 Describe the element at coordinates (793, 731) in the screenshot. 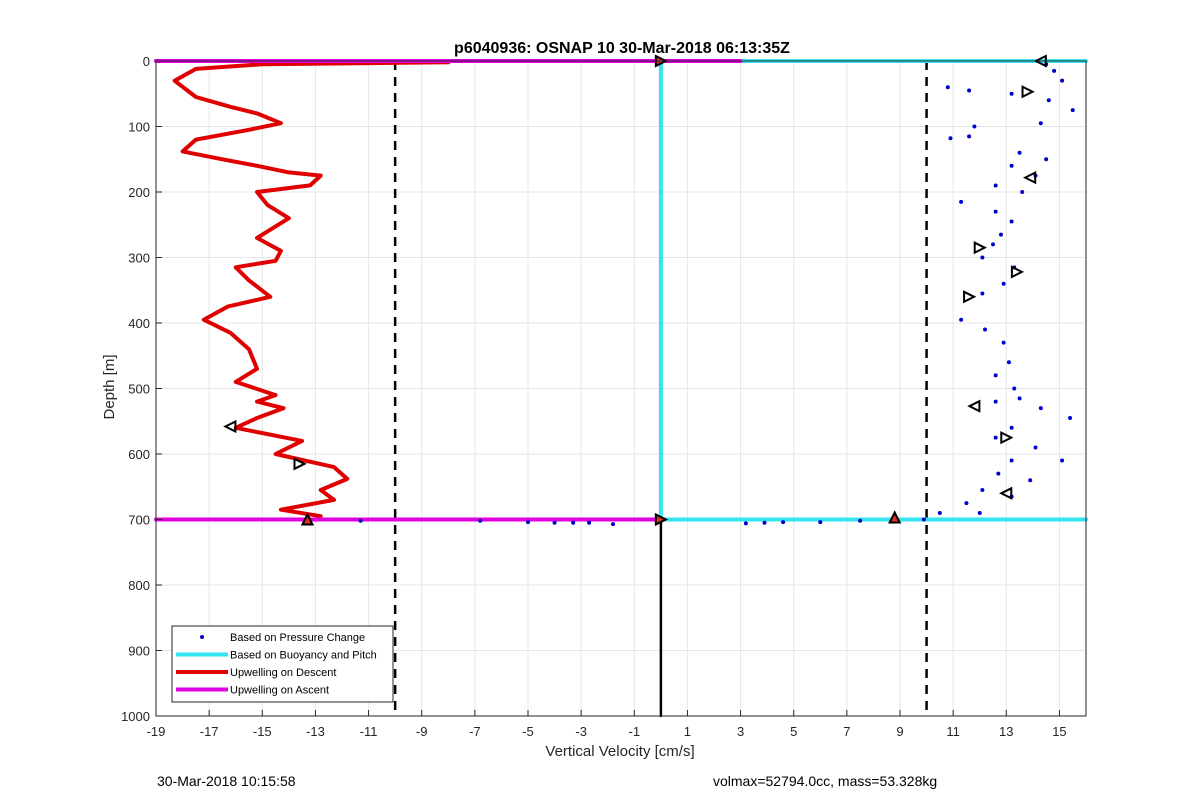

I see `x-tick-label: 5` at that location.